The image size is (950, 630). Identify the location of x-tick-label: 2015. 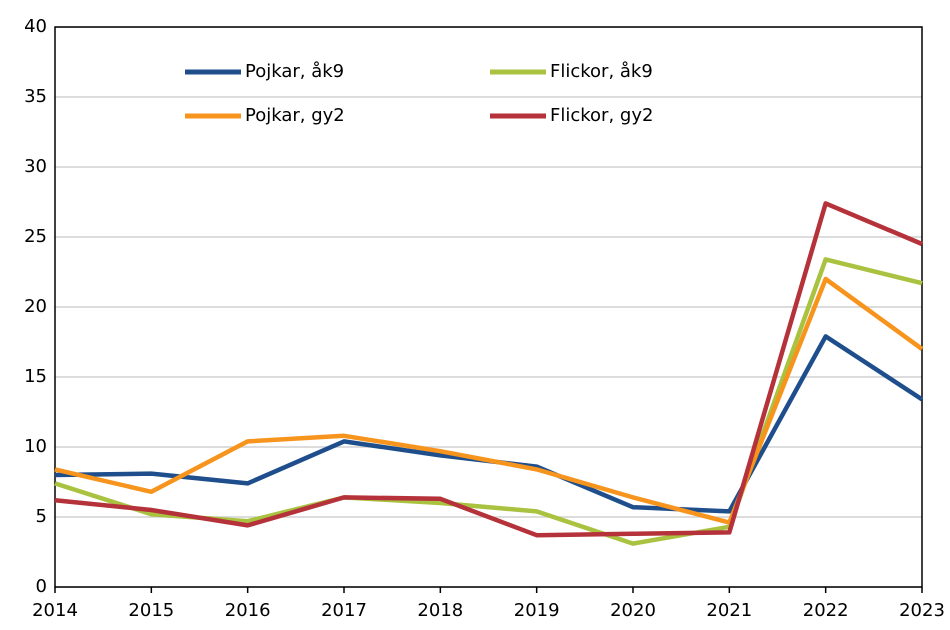
(151, 610).